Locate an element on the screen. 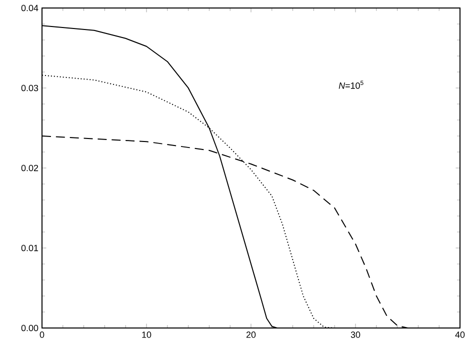  x-tick-label: 40 is located at coordinates (460, 335).